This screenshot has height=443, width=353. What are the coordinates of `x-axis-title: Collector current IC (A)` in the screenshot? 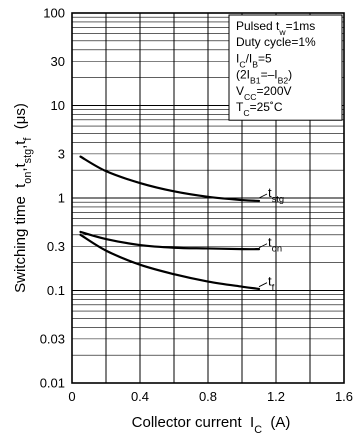 It's located at (211, 425).